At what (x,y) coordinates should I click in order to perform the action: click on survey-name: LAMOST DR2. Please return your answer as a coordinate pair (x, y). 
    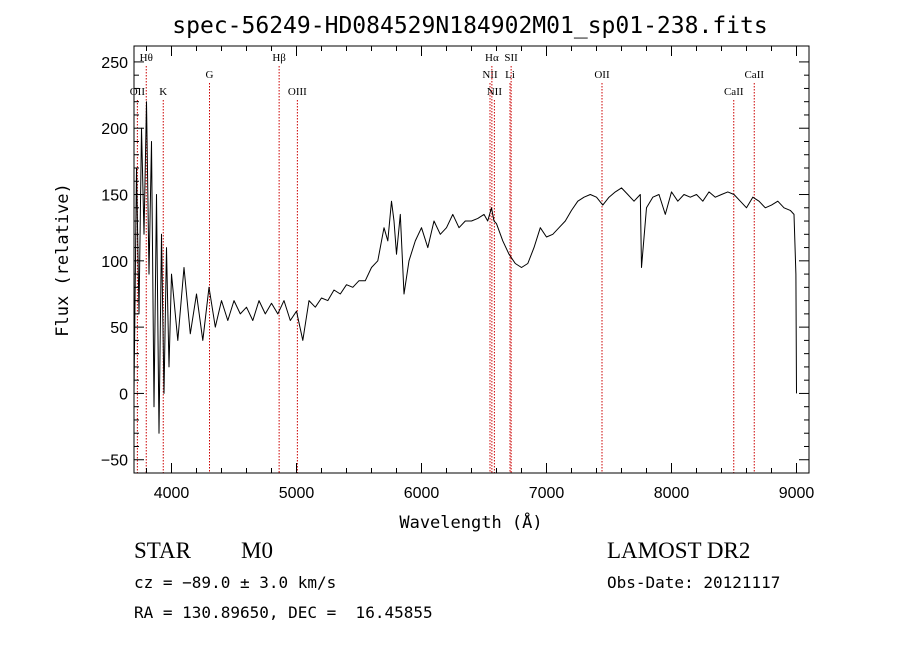
    Looking at the image, I should click on (679, 550).